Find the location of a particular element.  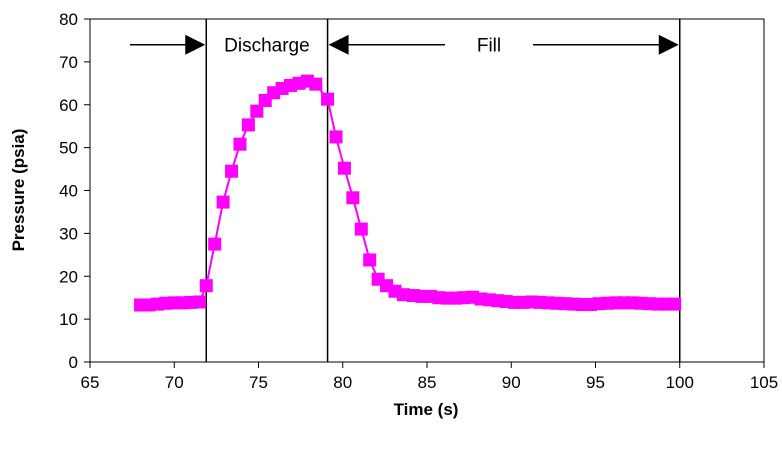

y-axis: 0 10 20 30 40 50 60 70 80 is located at coordinates (74, 191).